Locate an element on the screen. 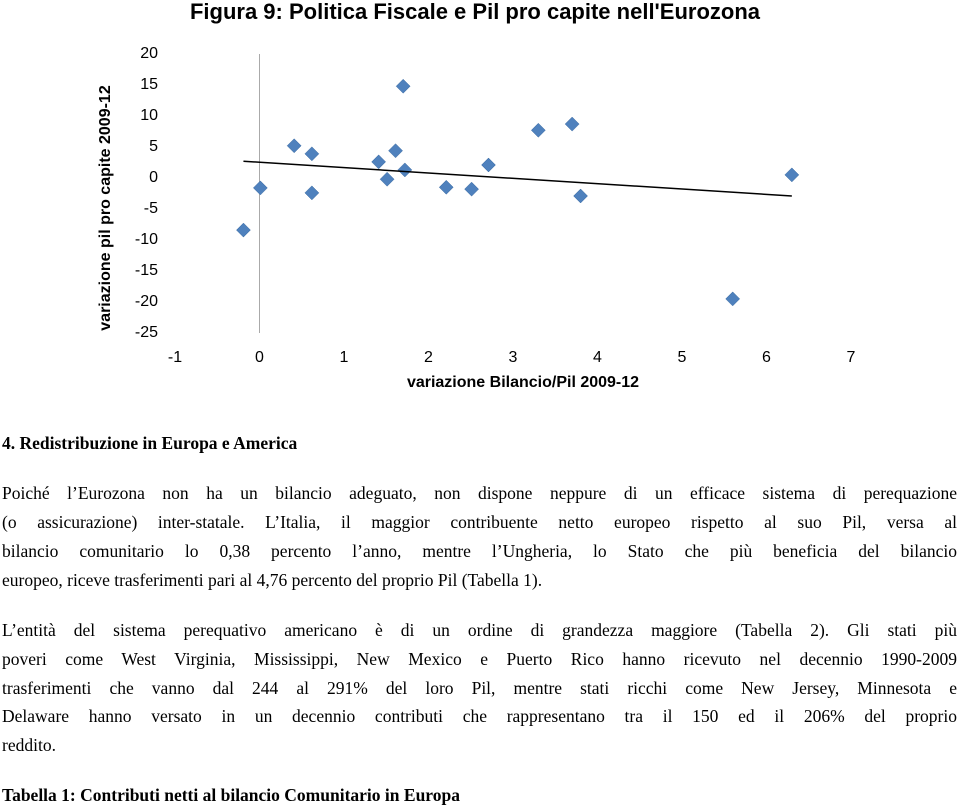 Image resolution: width=960 pixels, height=808 pixels. trendline is located at coordinates (517, 178).